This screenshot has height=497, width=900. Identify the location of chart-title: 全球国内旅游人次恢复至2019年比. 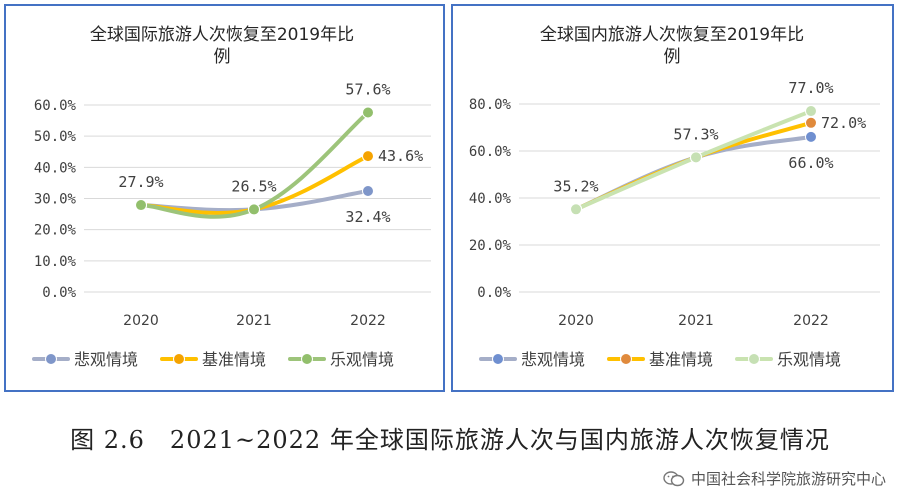
(672, 35).